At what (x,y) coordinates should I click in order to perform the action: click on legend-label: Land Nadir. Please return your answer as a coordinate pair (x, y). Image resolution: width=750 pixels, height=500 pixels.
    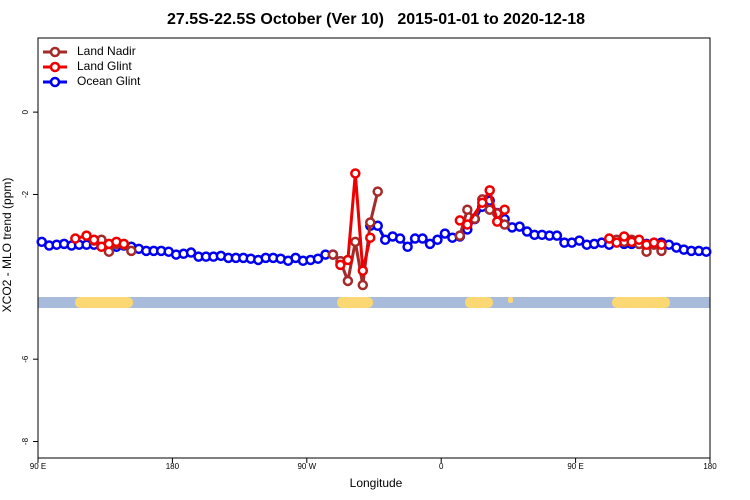
    Looking at the image, I should click on (106, 51).